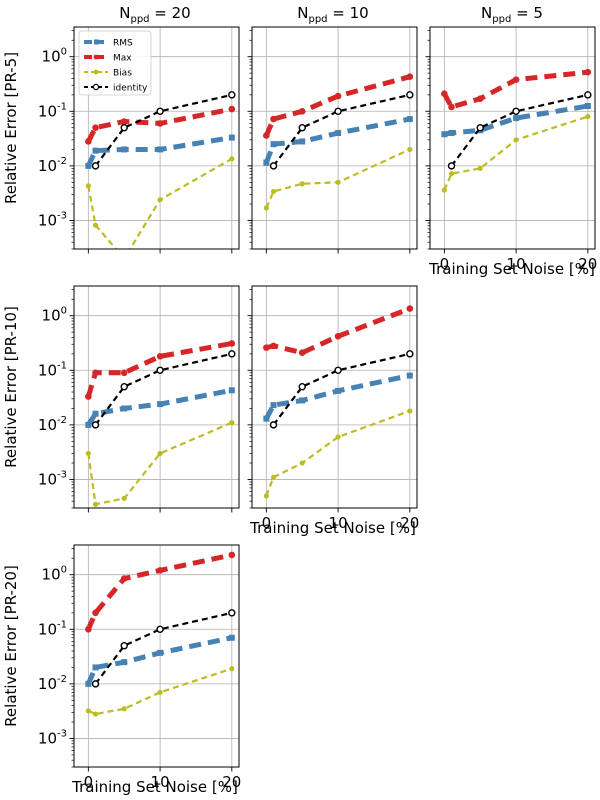  What do you see at coordinates (332, 528) in the screenshot?
I see `x-axis-label-pr10-npdd10: Training Set Noise [%]` at bounding box center [332, 528].